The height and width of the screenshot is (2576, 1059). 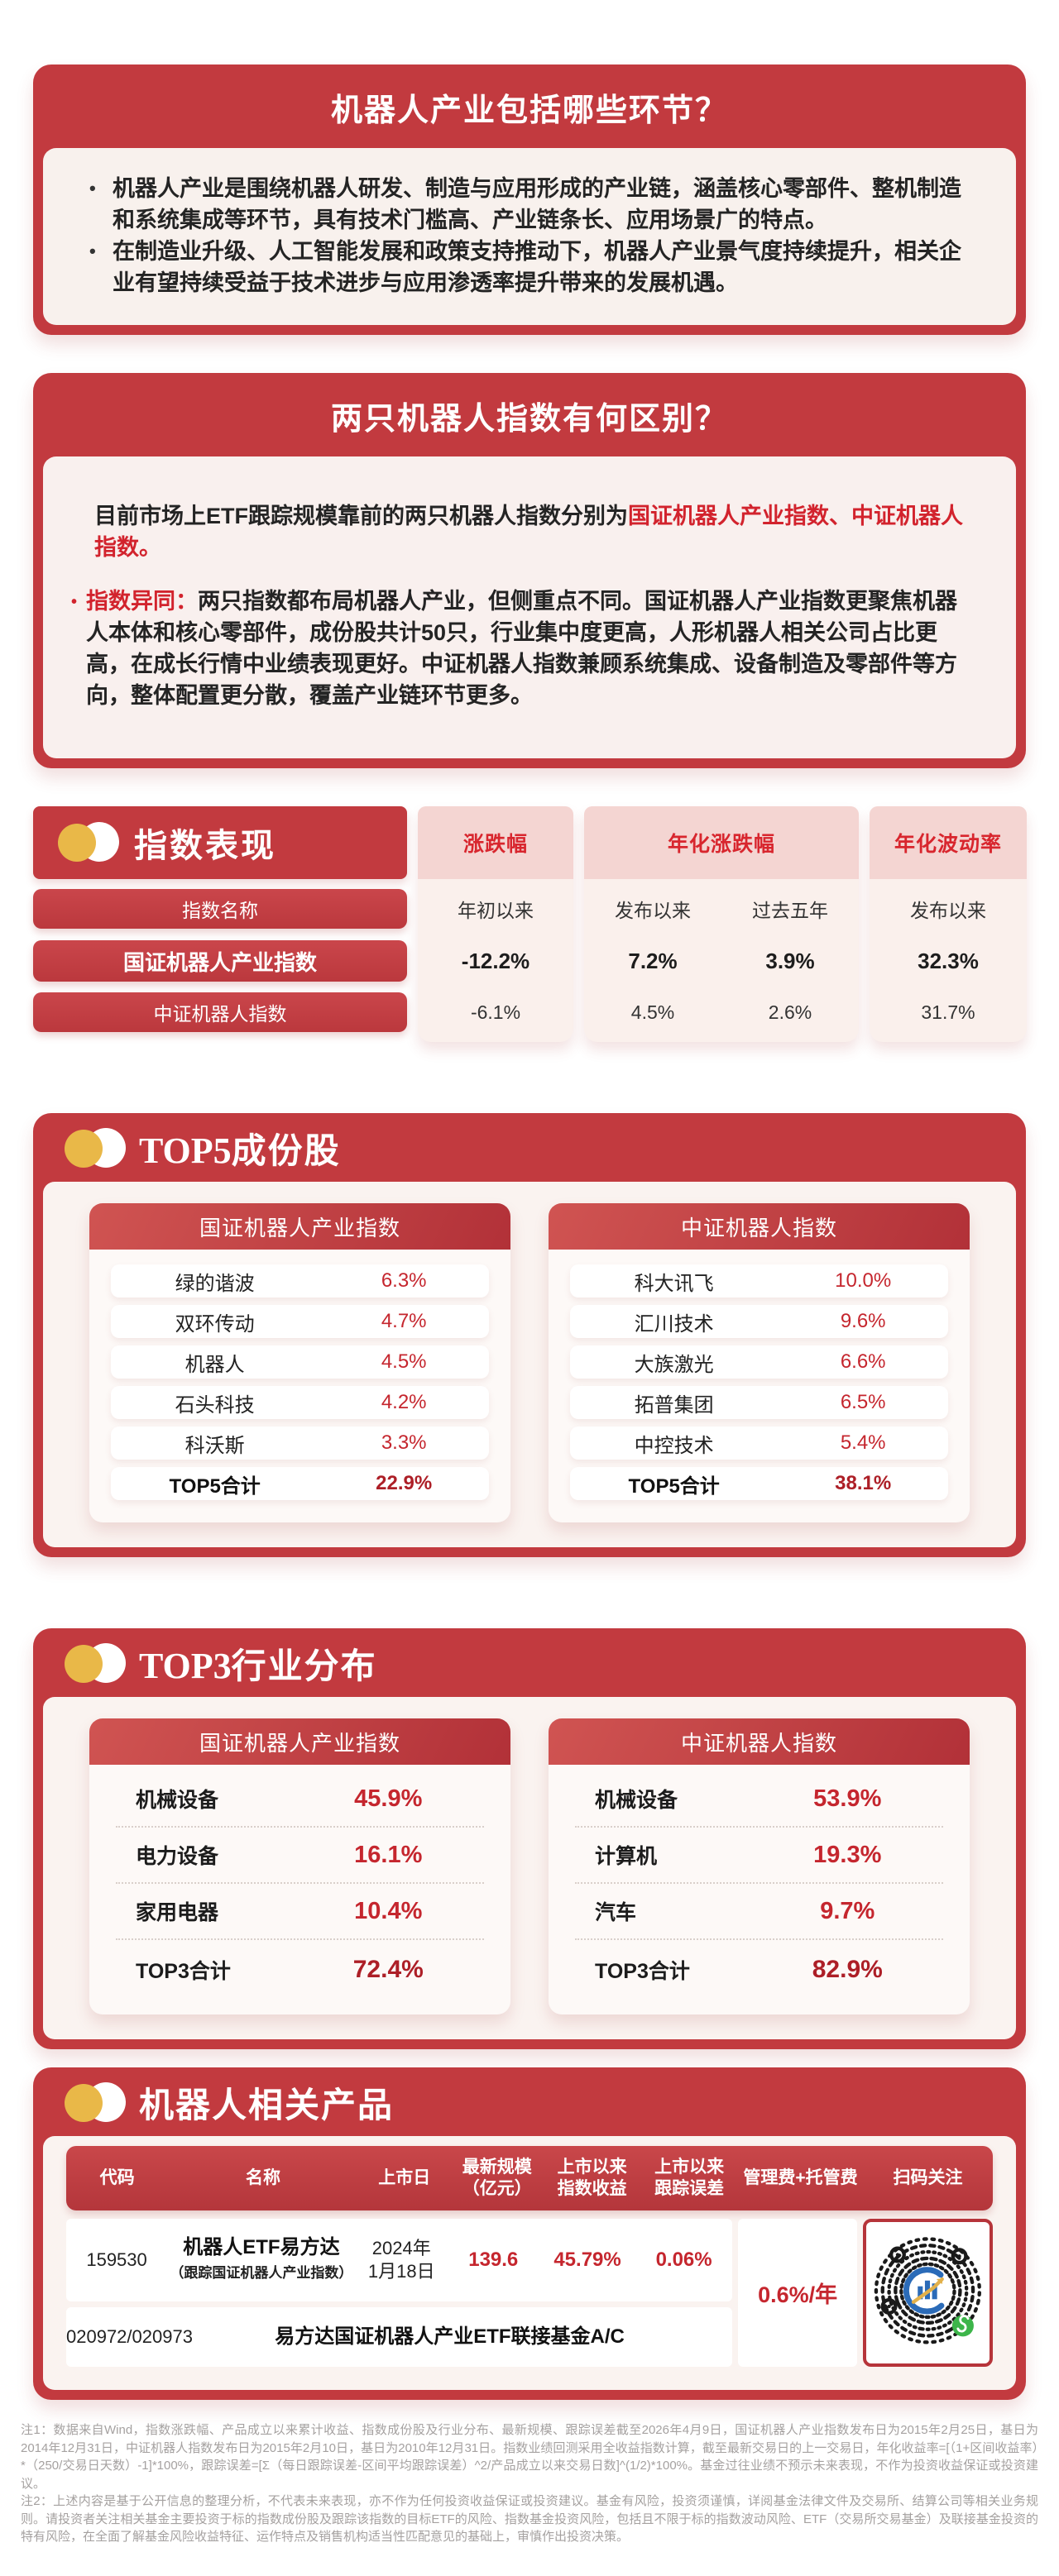 I want to click on total-label: TOP3合计, so click(x=642, y=1971).